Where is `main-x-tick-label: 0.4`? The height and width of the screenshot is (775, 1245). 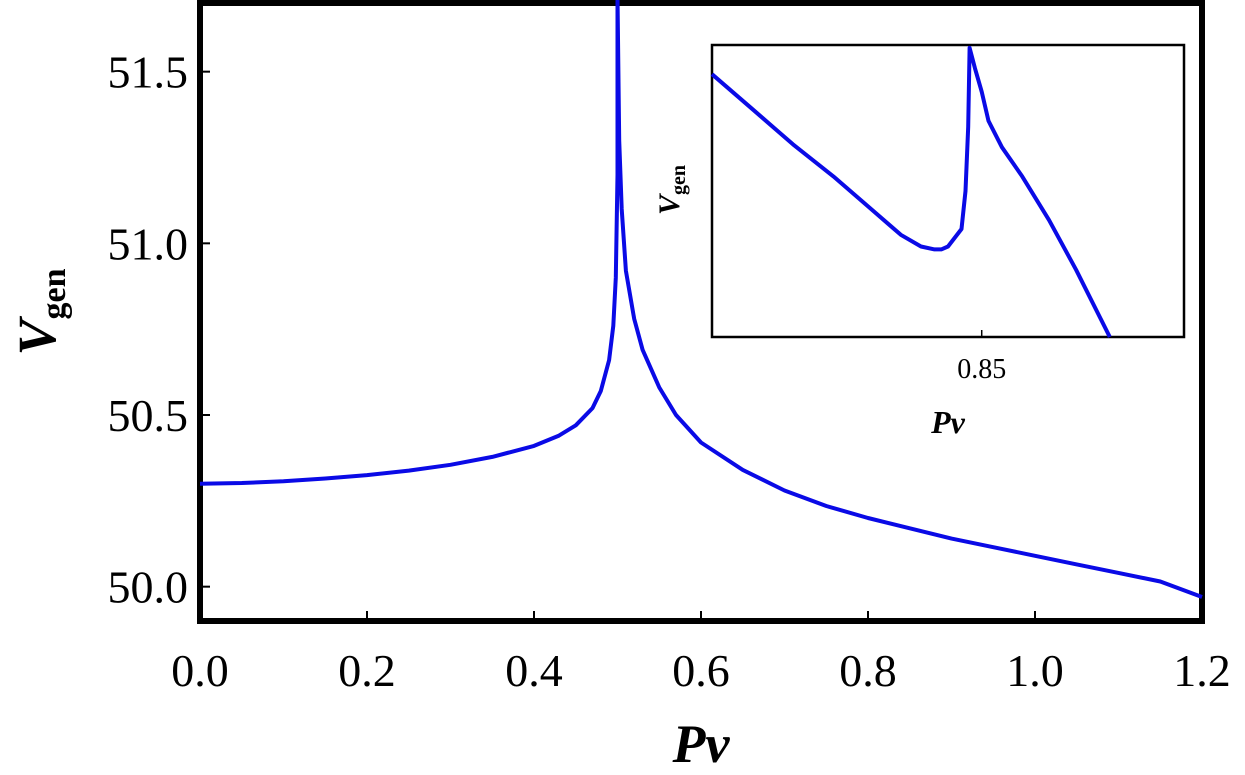
main-x-tick-label: 0.4 is located at coordinates (534, 670).